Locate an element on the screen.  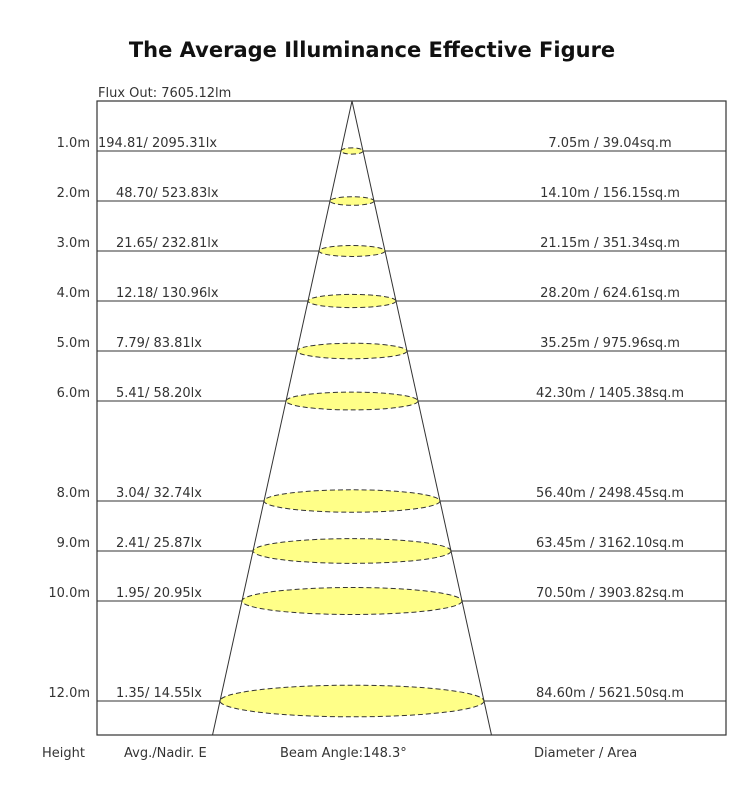
illuminance-label: 21.65/ 232.81lx is located at coordinates (167, 243).